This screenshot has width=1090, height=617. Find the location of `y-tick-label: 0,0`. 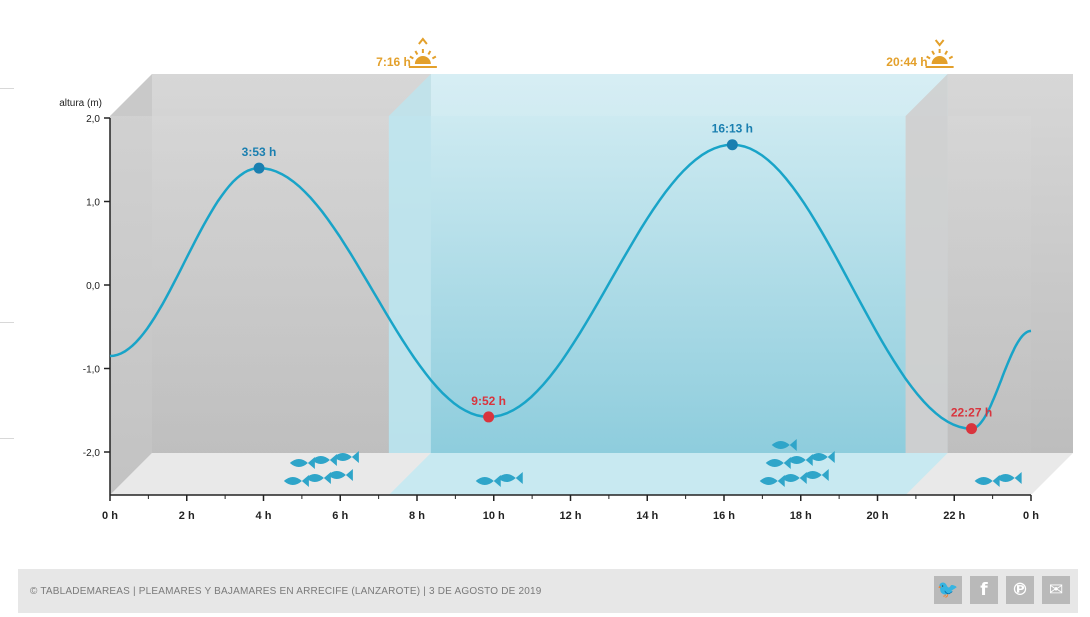

y-tick-label: 0,0 is located at coordinates (93, 286).